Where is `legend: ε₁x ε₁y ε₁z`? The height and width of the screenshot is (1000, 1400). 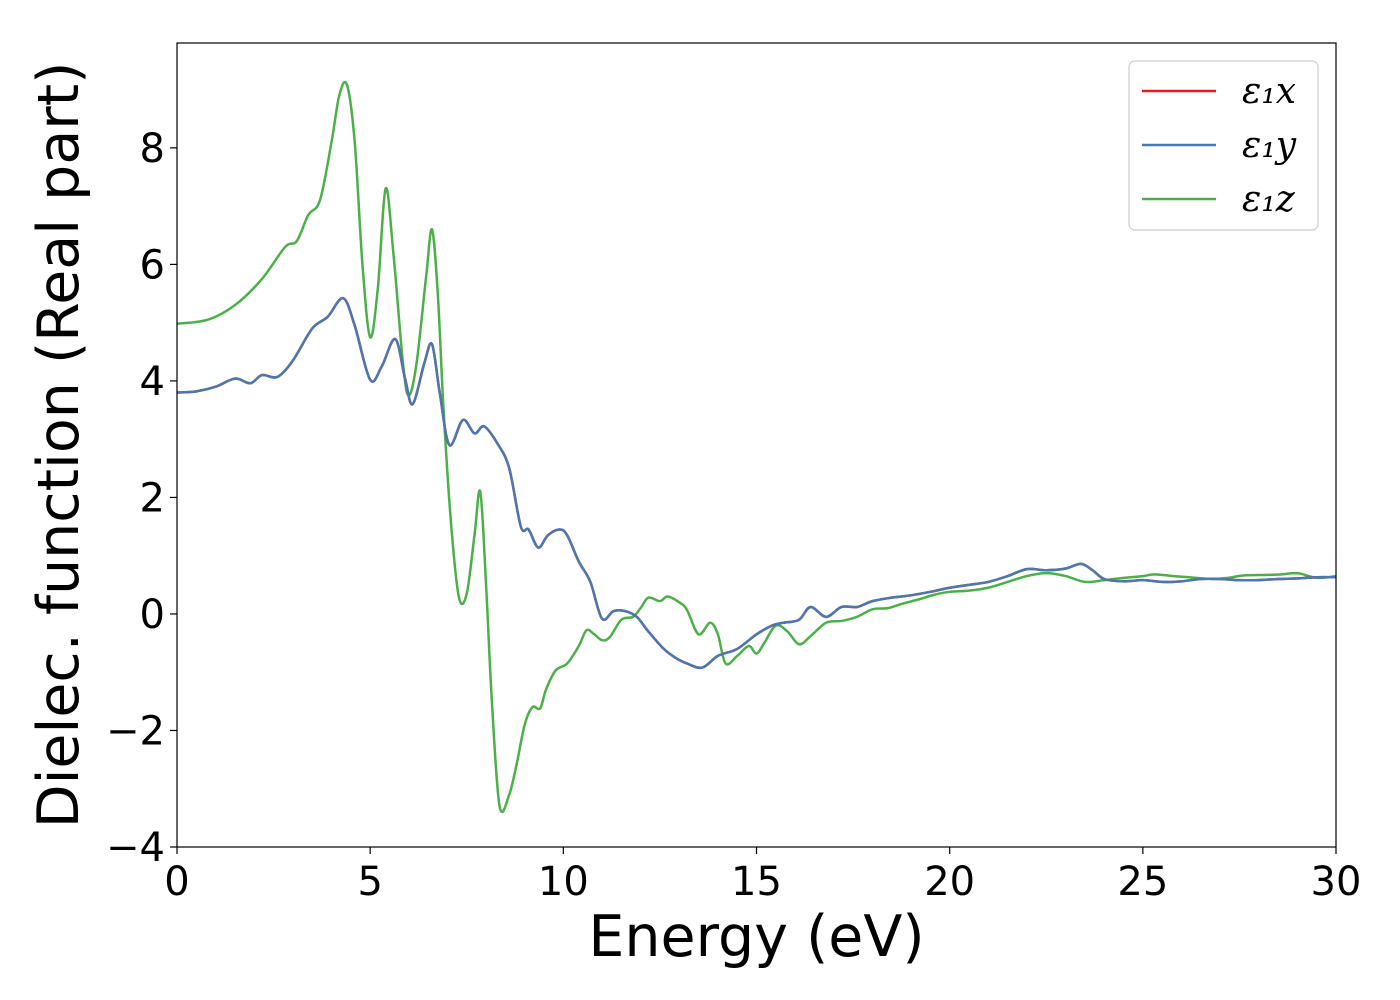 legend: ε₁x ε₁y ε₁z is located at coordinates (1223, 145).